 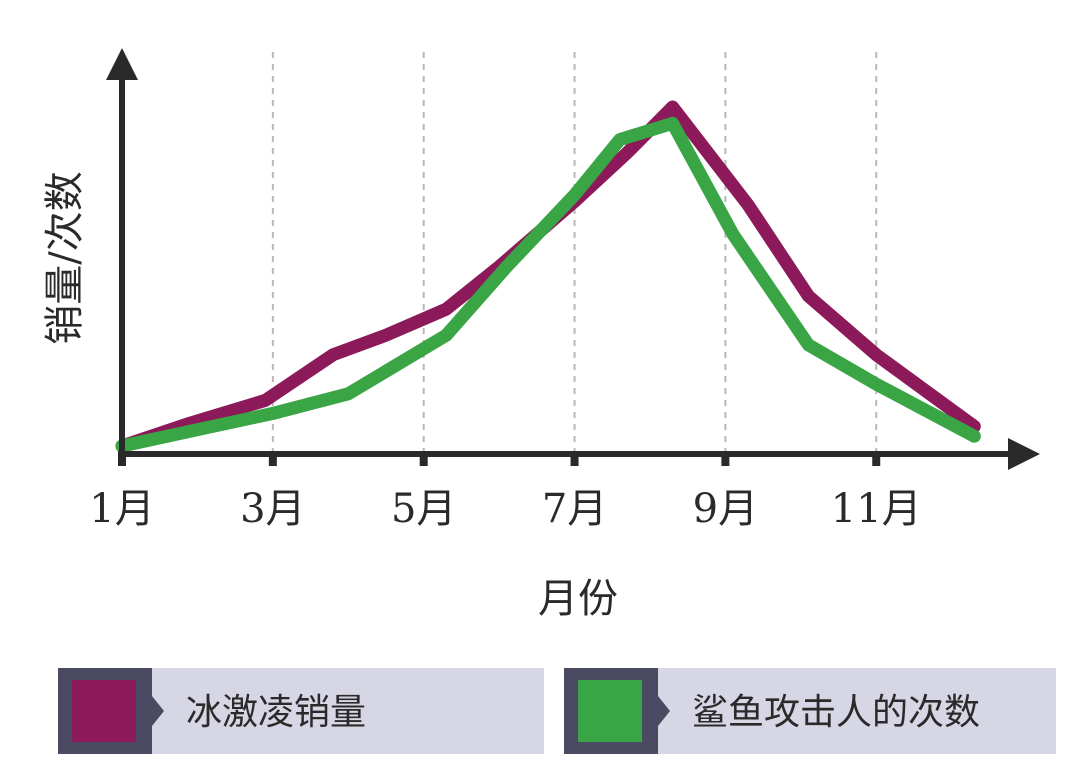 What do you see at coordinates (1024, 454) in the screenshot?
I see `x-axis-arrow` at bounding box center [1024, 454].